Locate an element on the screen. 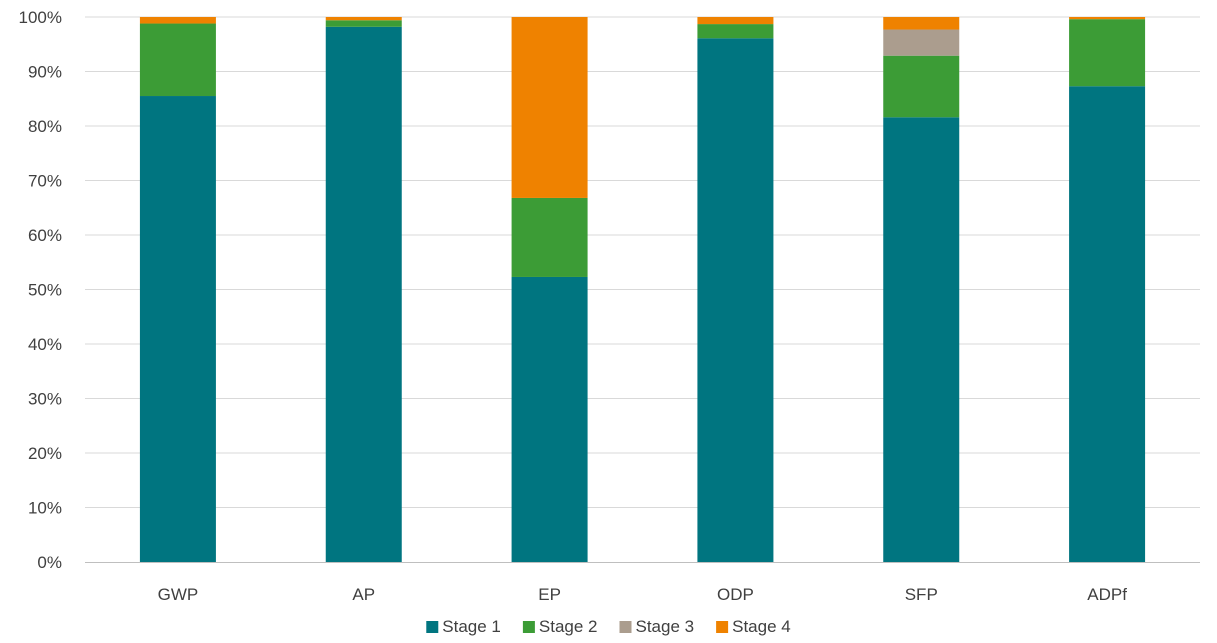 The width and height of the screenshot is (1217, 643). y-axis-ticks: 0% 10% 20% 30% 40% 50% 60% 70% 80% 90% 100% is located at coordinates (40, 290).